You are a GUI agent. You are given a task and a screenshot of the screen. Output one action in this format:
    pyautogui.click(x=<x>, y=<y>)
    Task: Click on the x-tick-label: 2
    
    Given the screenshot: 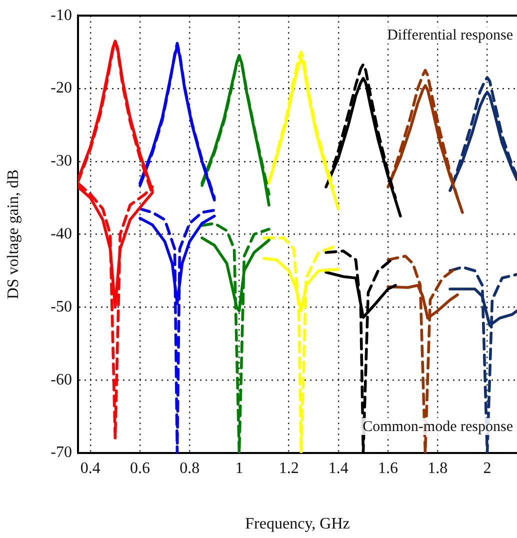 What is the action you would take?
    pyautogui.click(x=487, y=468)
    